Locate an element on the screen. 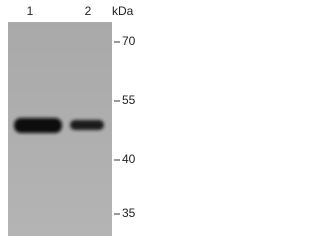 The height and width of the screenshot is (247, 320). marker-label: 70 is located at coordinates (129, 41).